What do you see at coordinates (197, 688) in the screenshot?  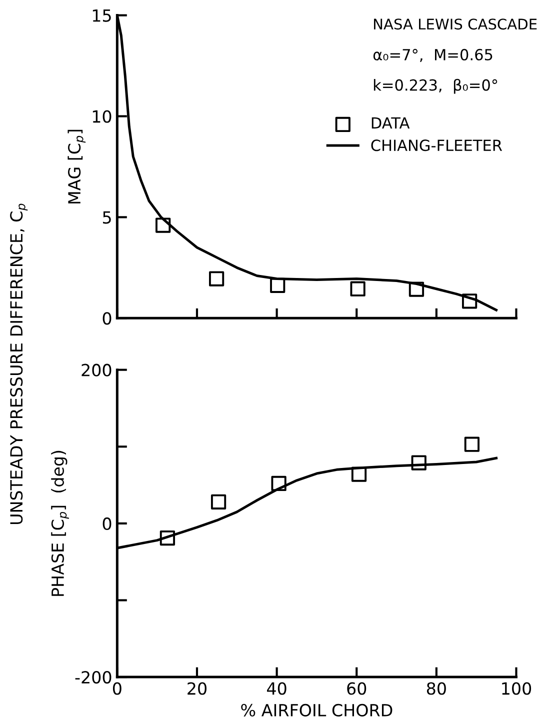 I see `x-tick-label: 20` at bounding box center [197, 688].